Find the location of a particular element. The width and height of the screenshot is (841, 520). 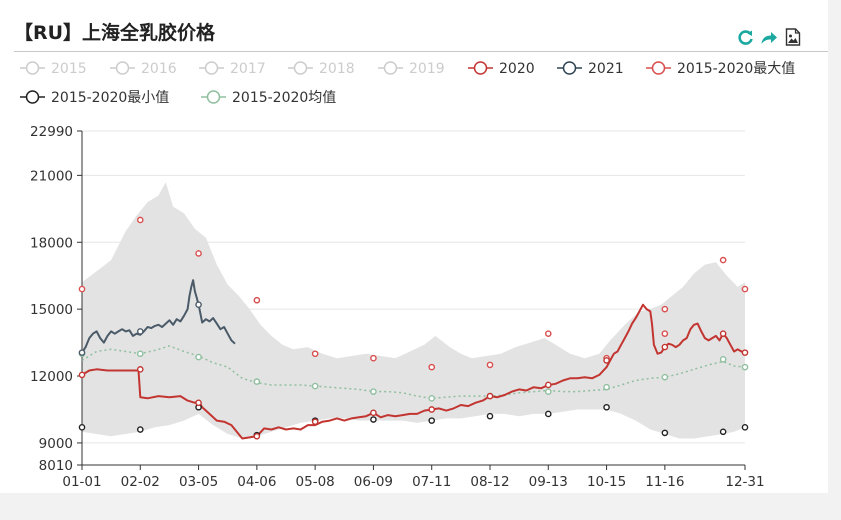

x-tick-label: 07-11 is located at coordinates (431, 482).